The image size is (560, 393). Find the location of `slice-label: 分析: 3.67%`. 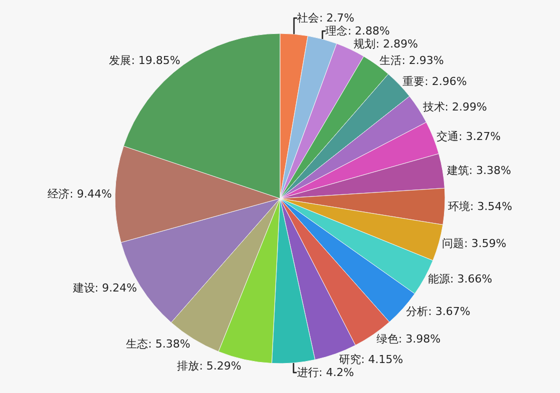

slice-label: 分析: 3.67% is located at coordinates (438, 311).